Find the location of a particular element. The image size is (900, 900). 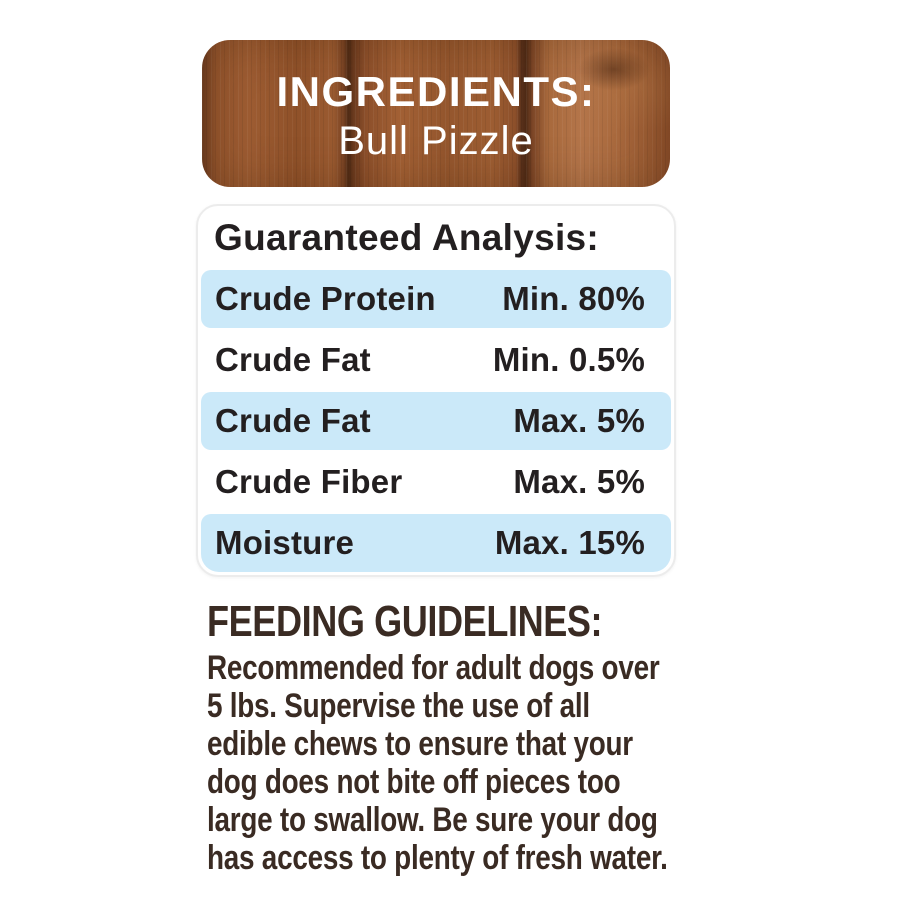

nutrient-label: Crude Protein is located at coordinates (325, 298).